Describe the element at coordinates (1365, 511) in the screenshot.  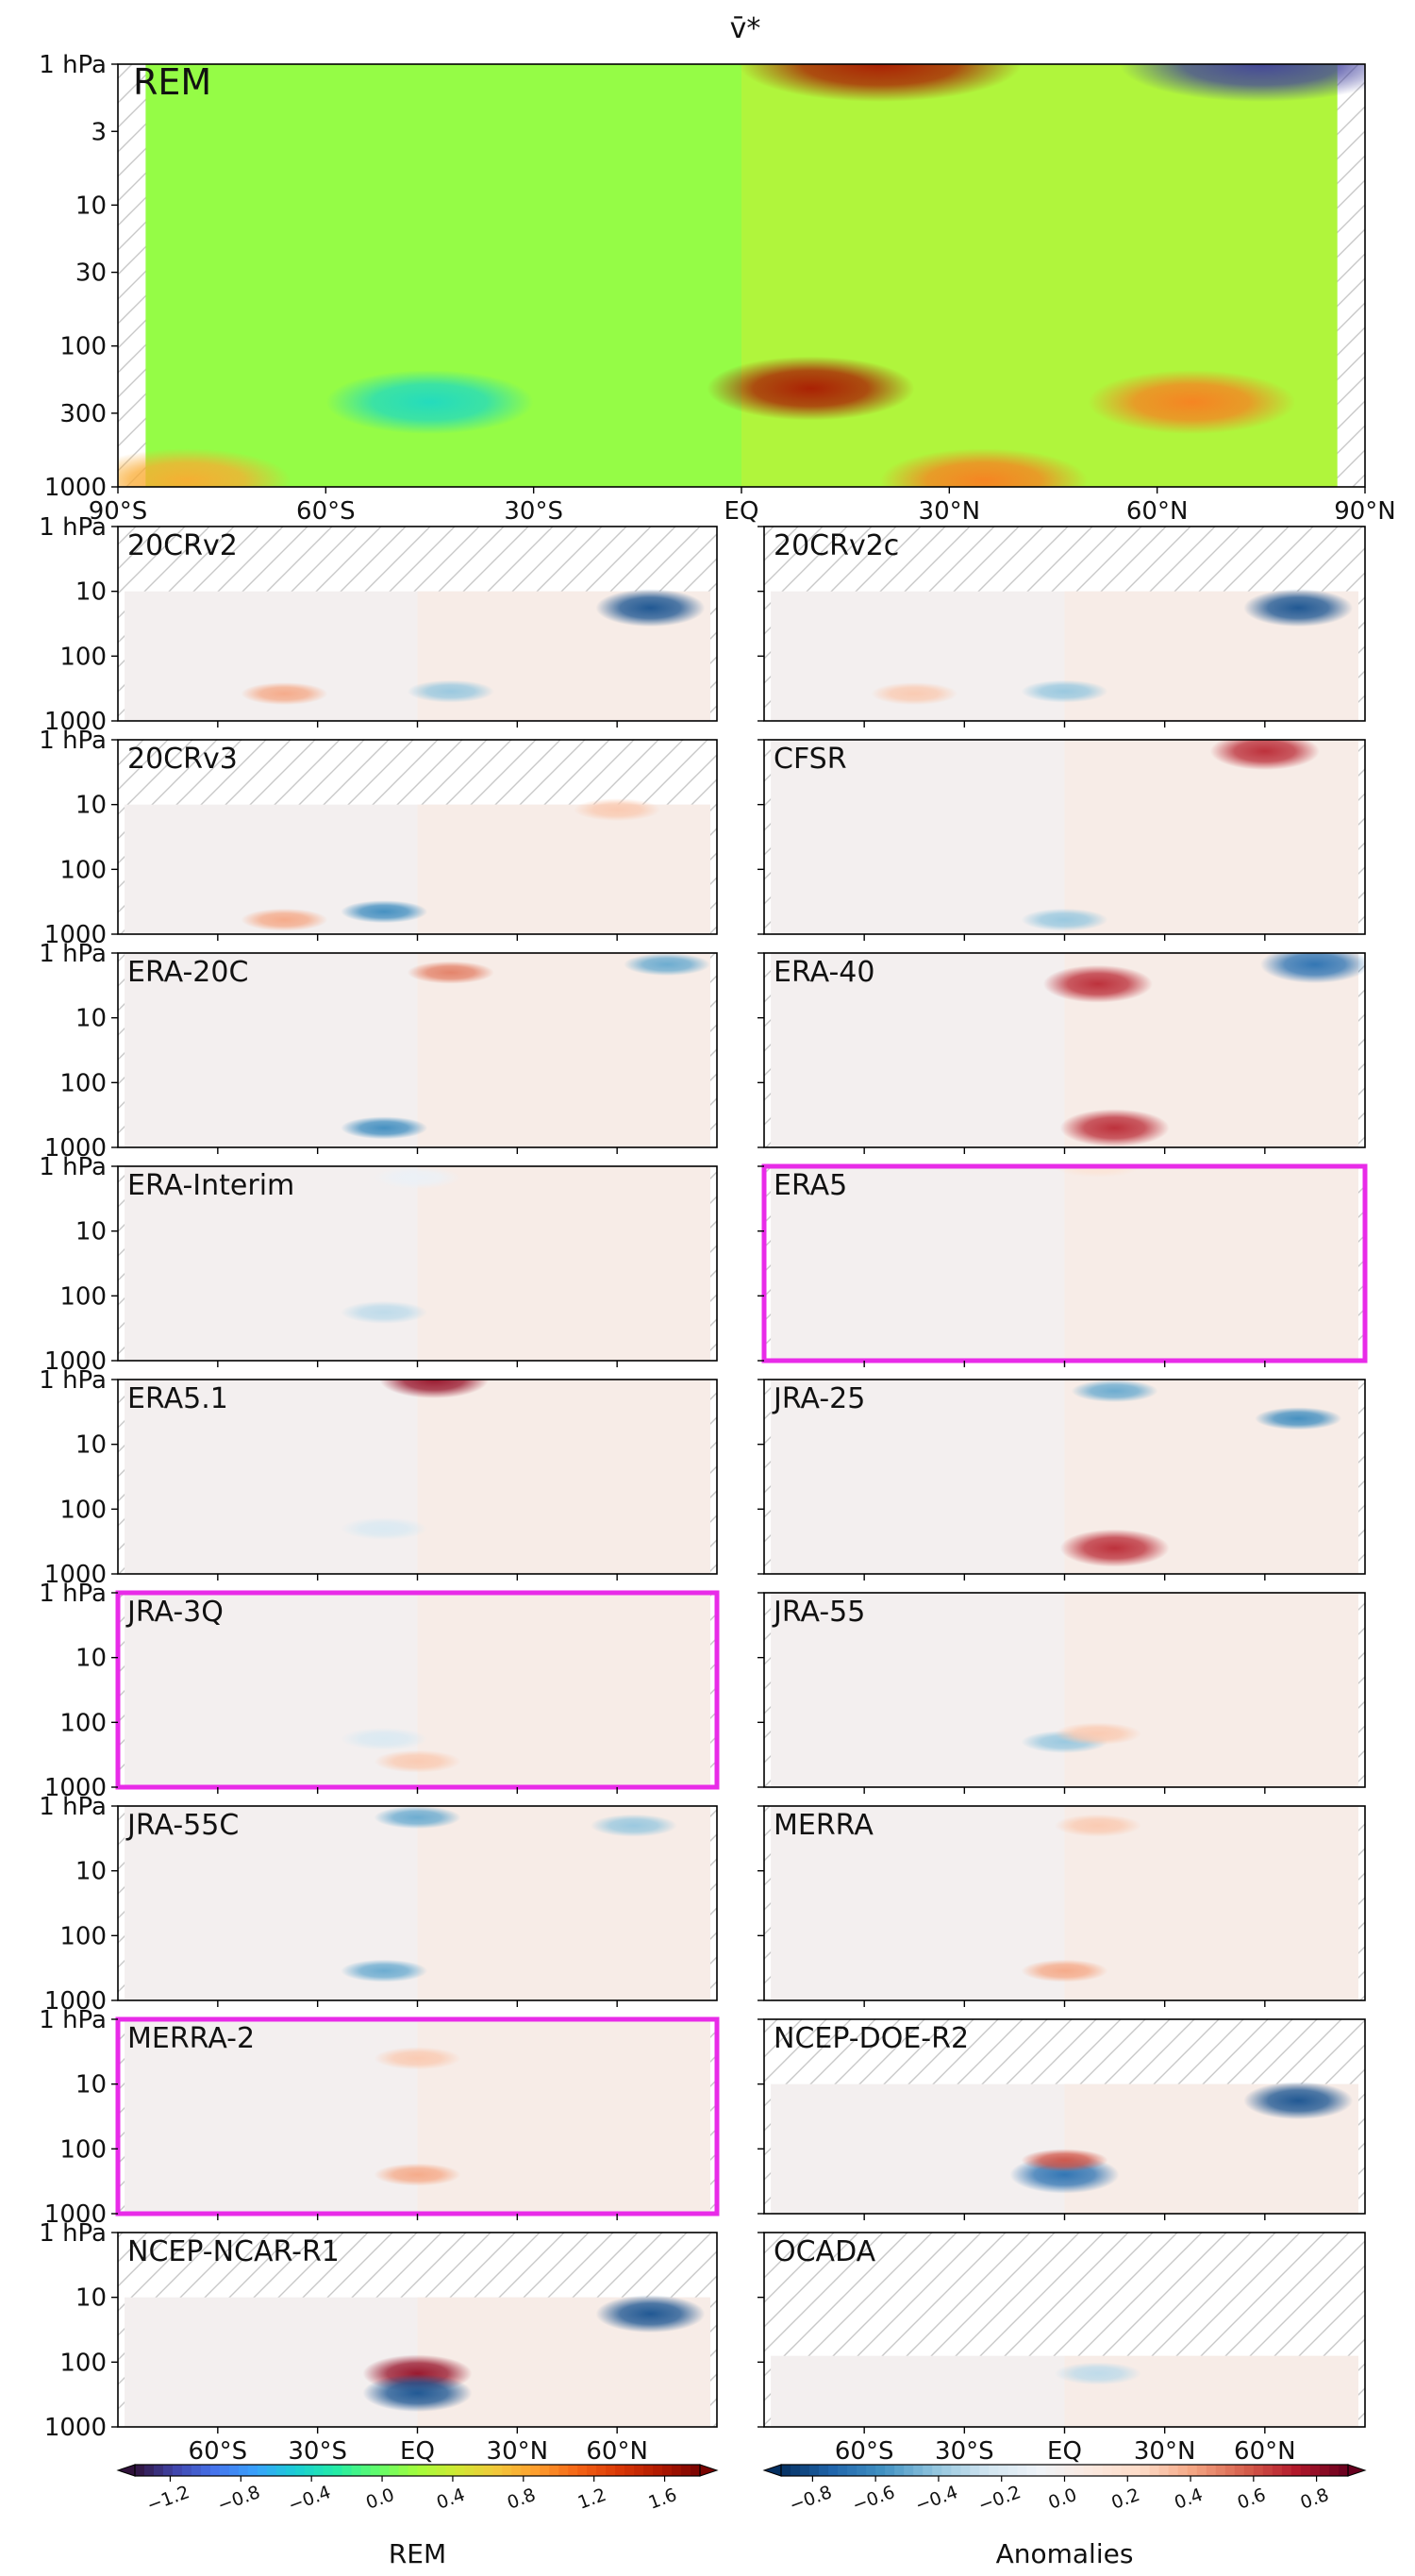
I see `x-tick-label: 90°N` at that location.